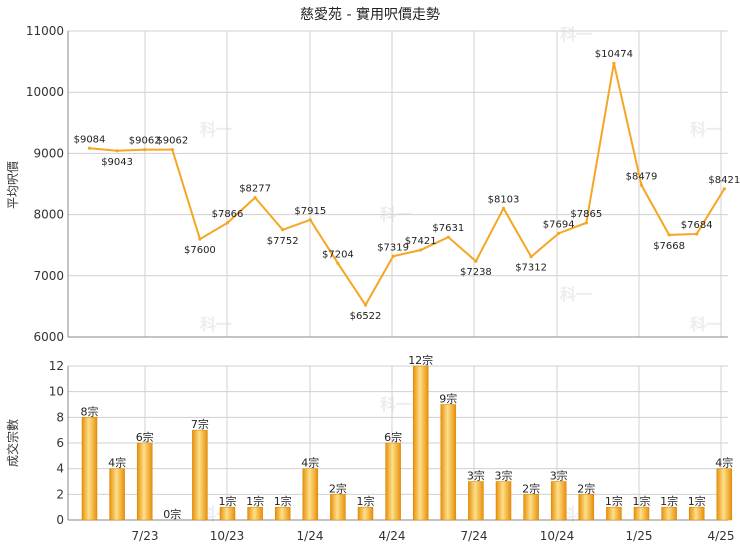 This screenshot has height=550, width=740. What do you see at coordinates (614, 54) in the screenshot?
I see `price-data-label: $10474` at bounding box center [614, 54].